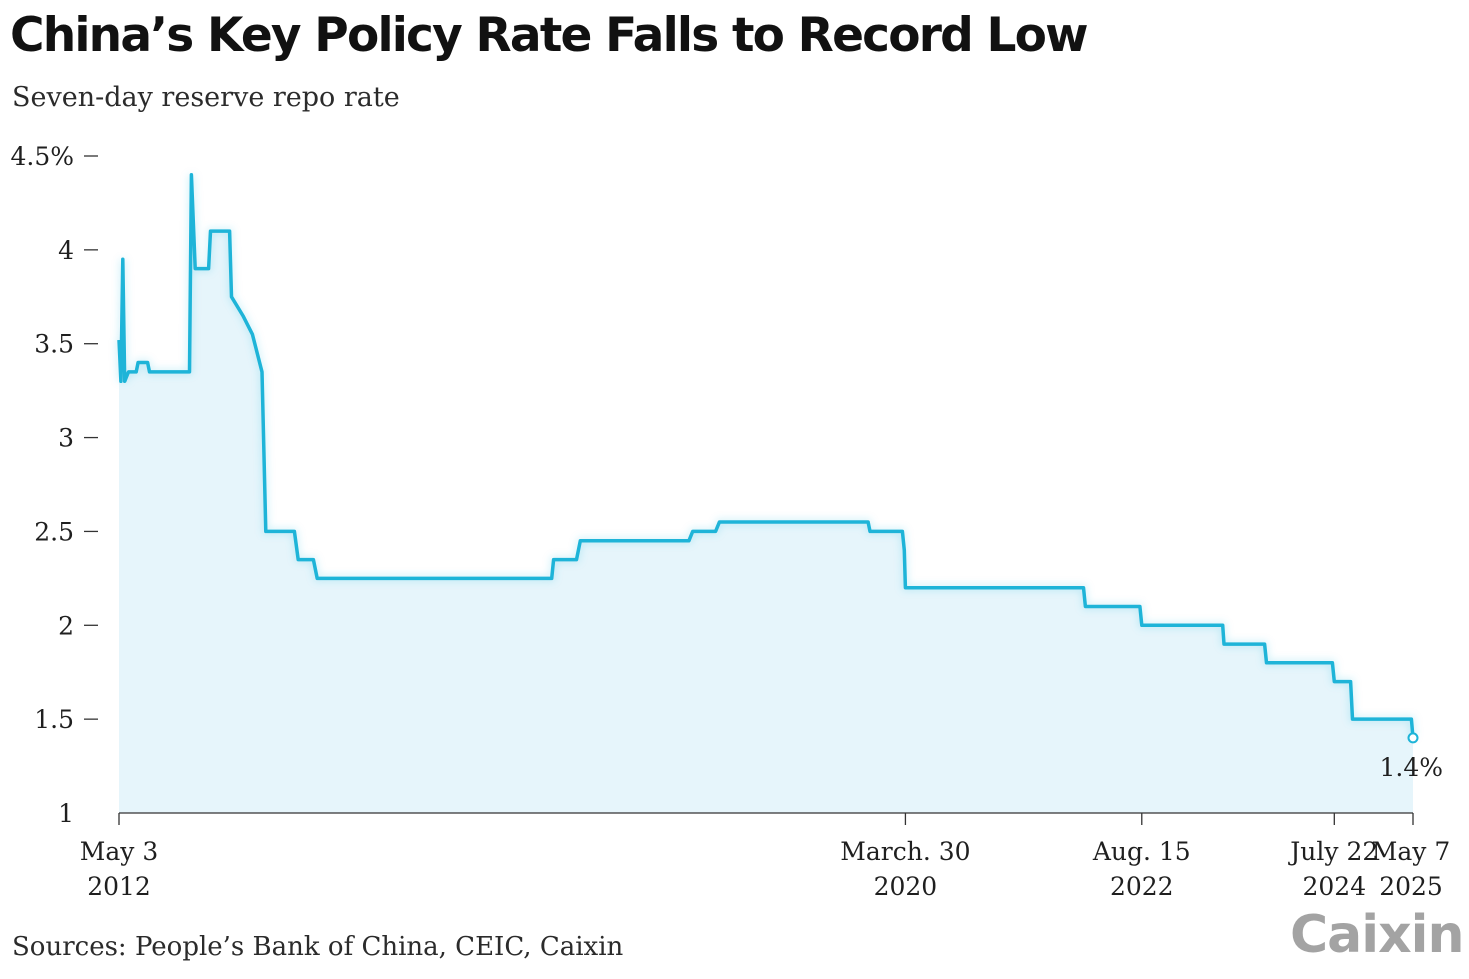  Describe the element at coordinates (66, 625) in the screenshot. I see `y-tick-label: 2` at that location.